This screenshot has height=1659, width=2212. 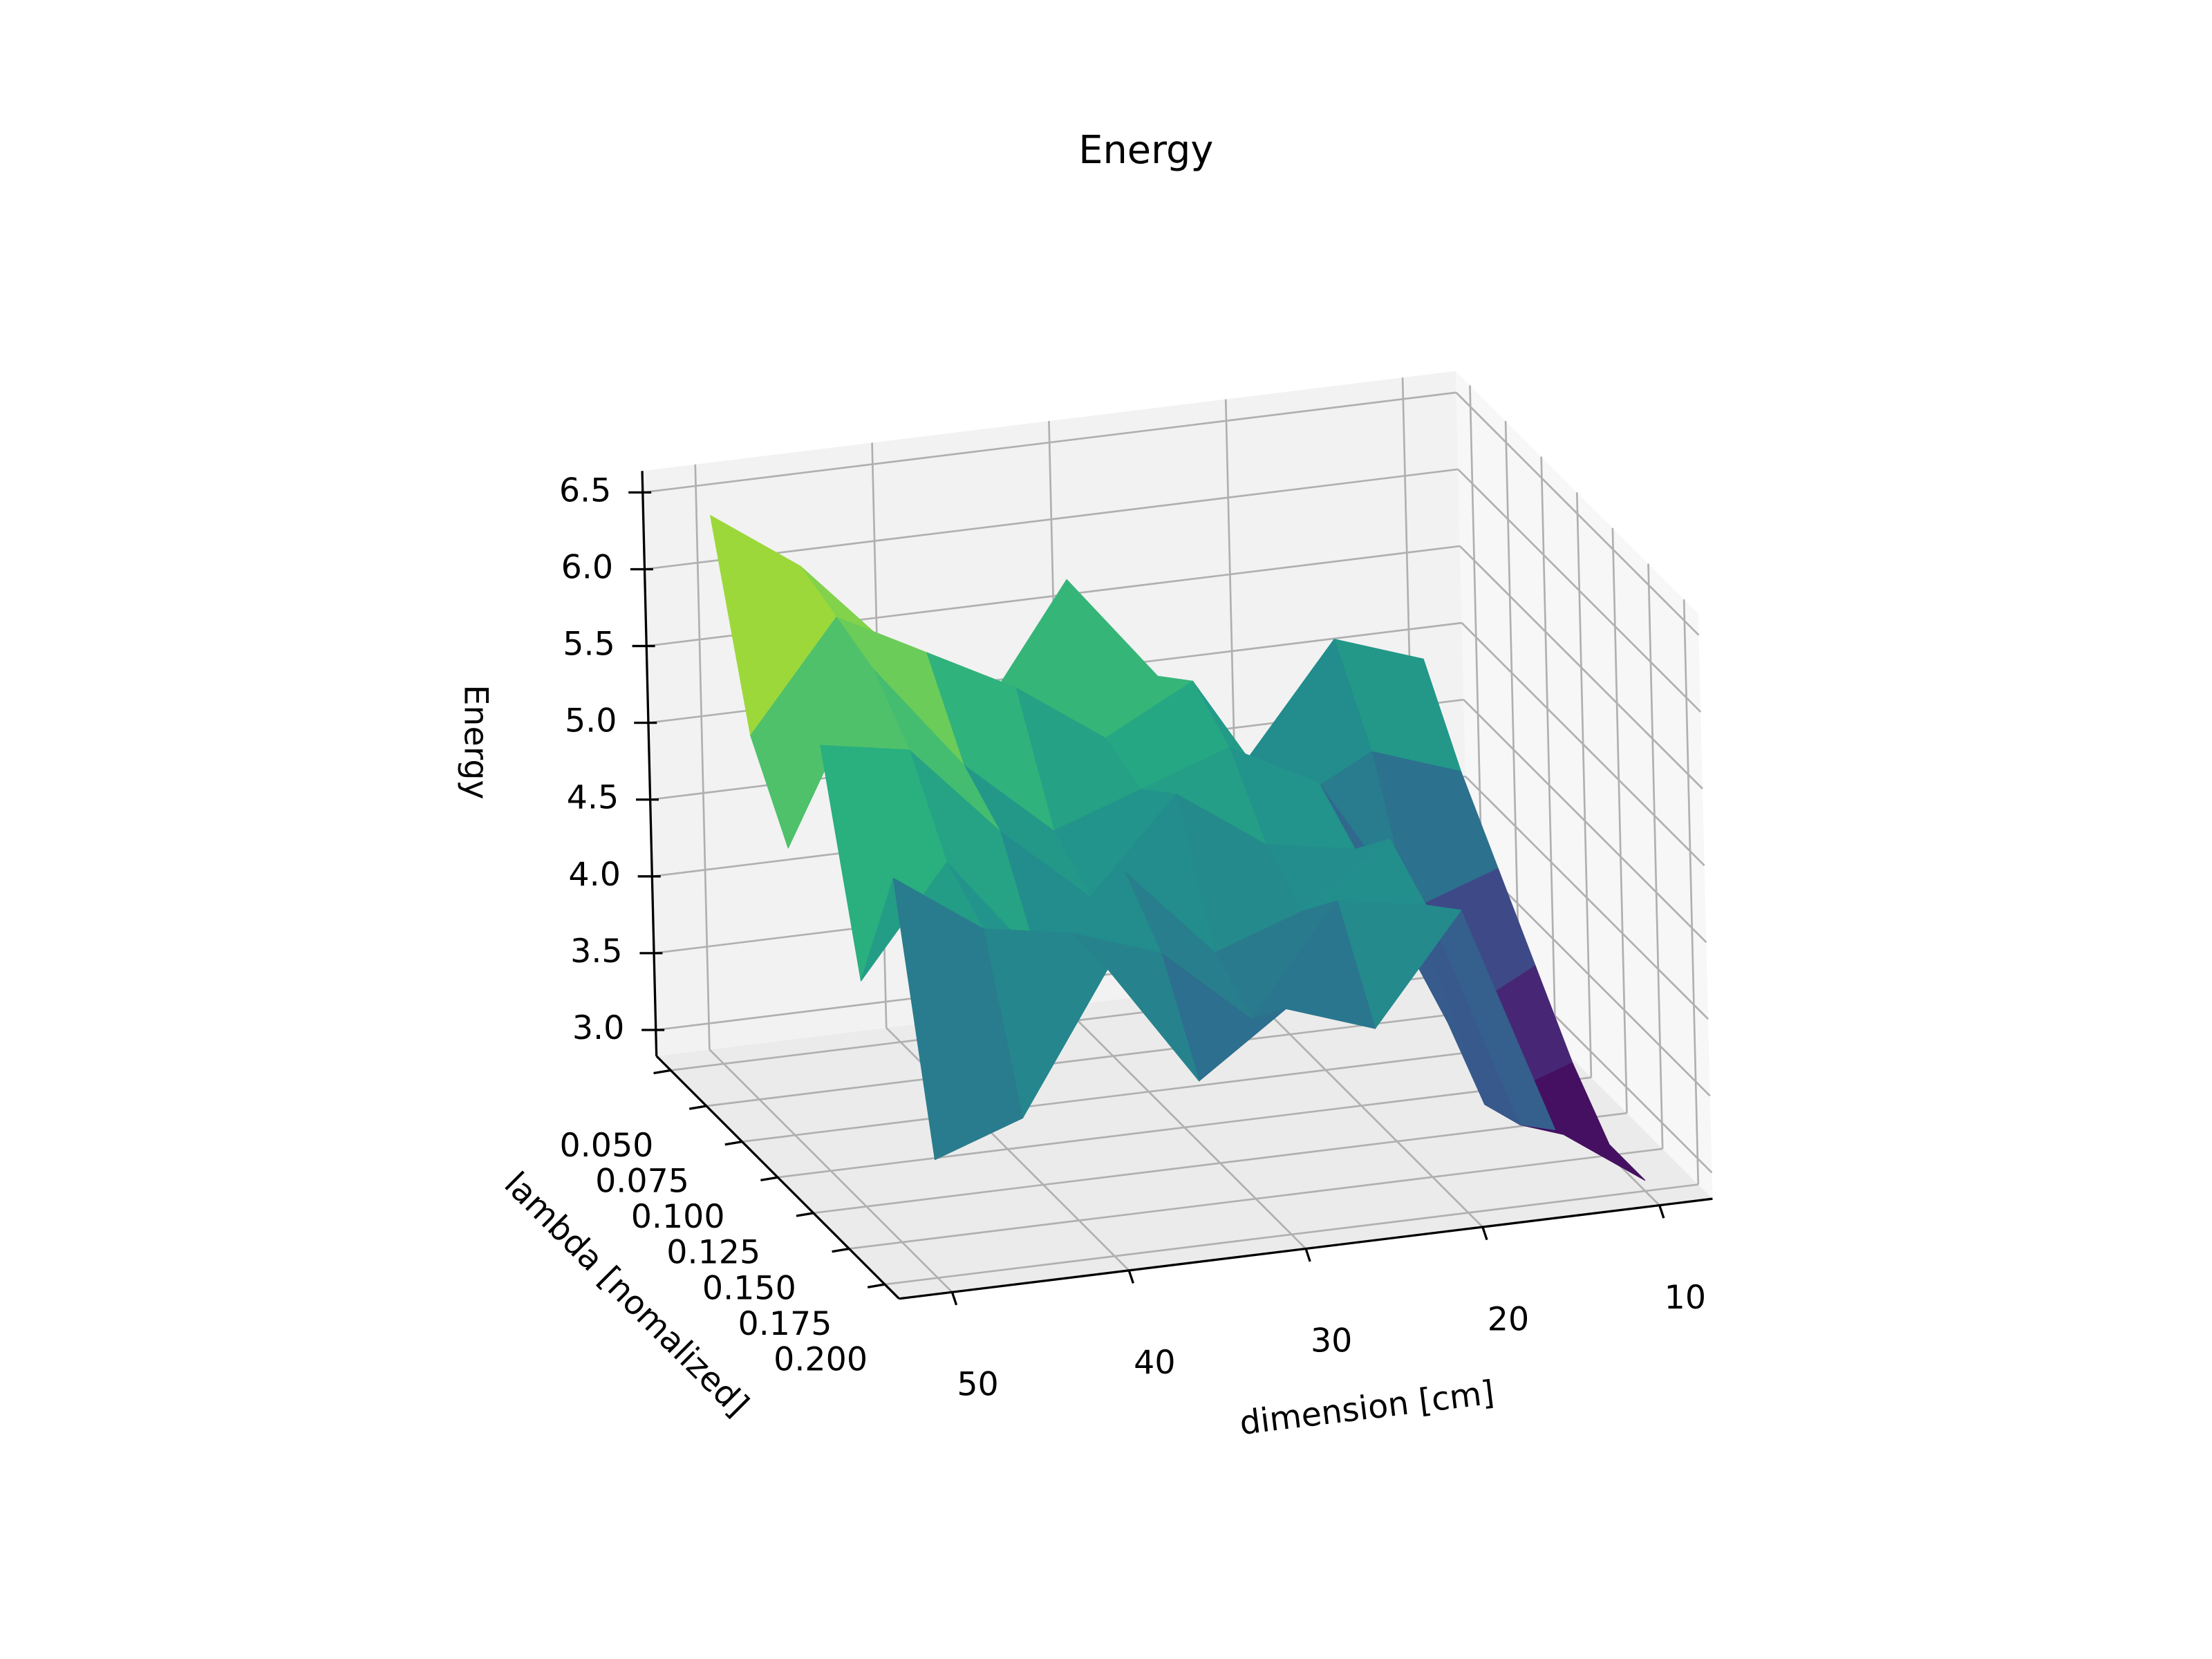 I want to click on y-tick-label: 0.125, so click(x=713, y=1253).